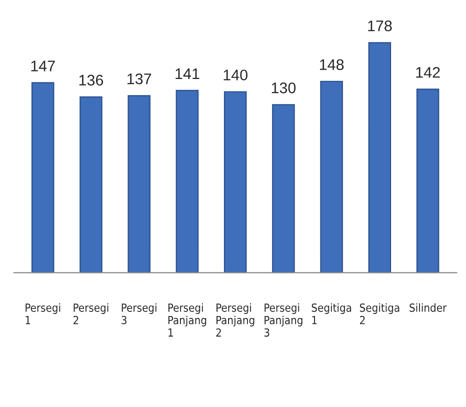 The height and width of the screenshot is (407, 466). What do you see at coordinates (284, 88) in the screenshot?
I see `data-label: 130` at bounding box center [284, 88].